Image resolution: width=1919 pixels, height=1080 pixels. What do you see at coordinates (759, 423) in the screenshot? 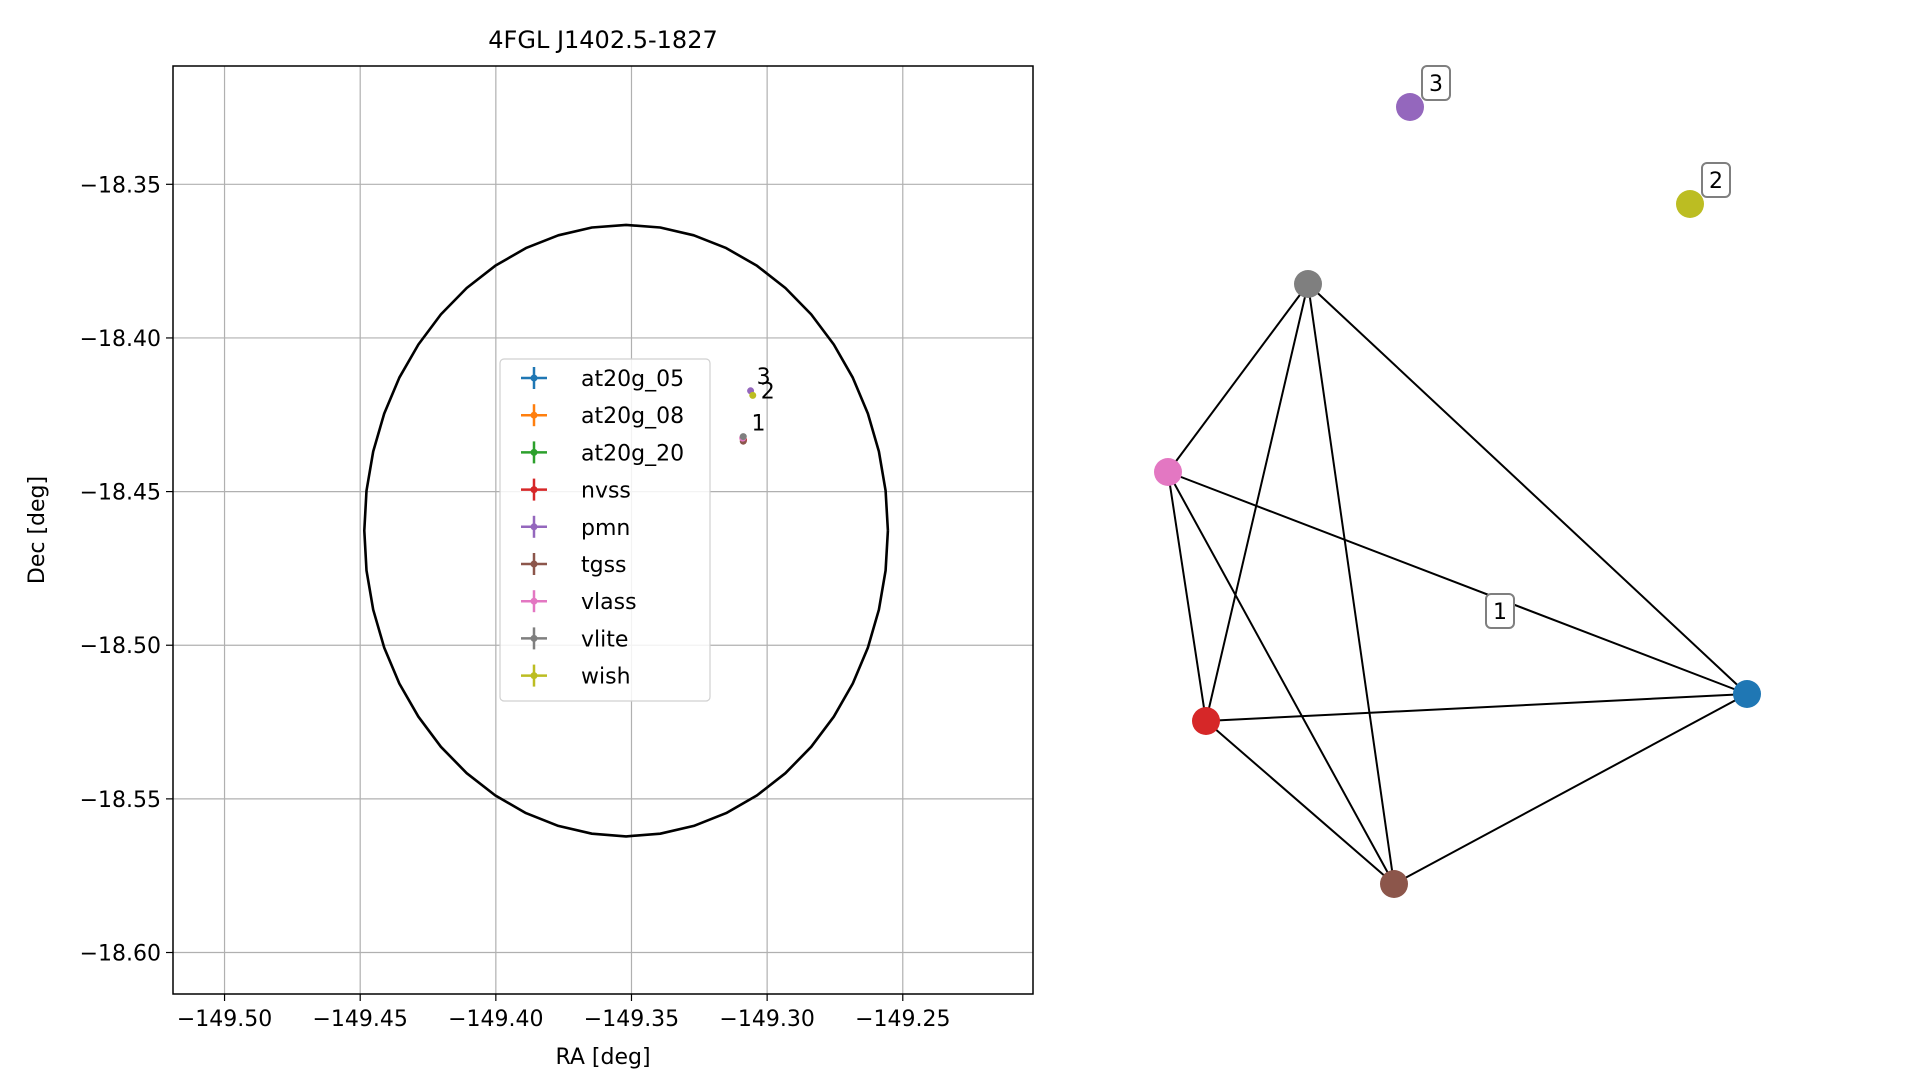
I see `cluster-label: 1` at bounding box center [759, 423].